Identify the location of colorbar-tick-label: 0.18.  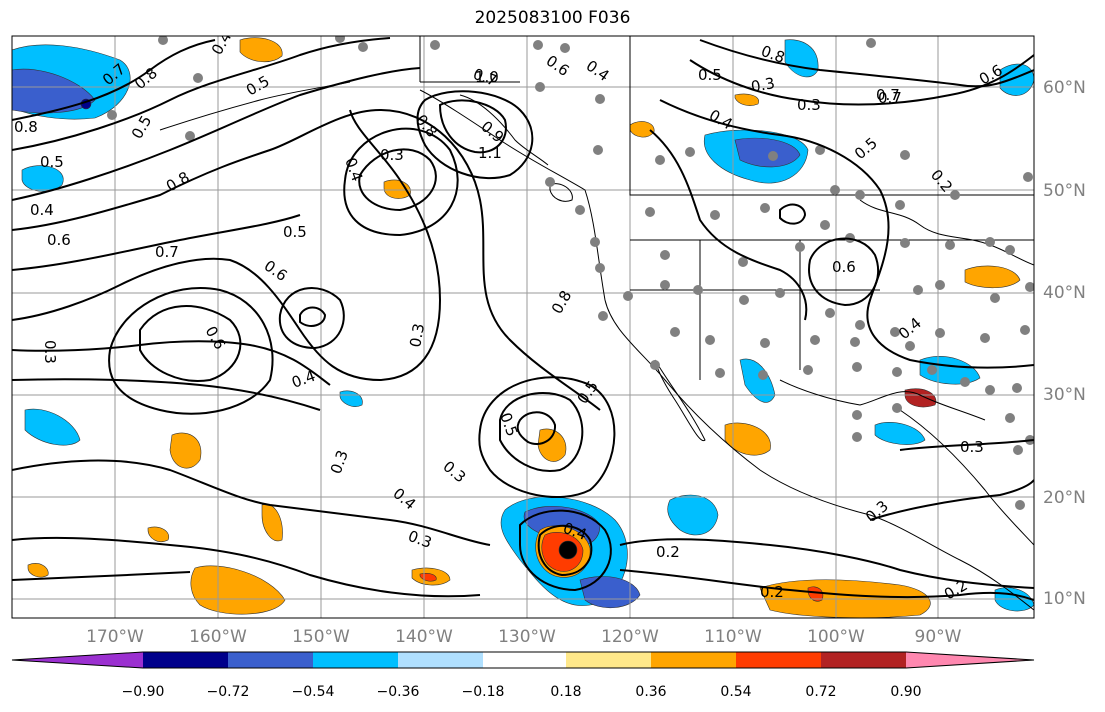
(565, 692).